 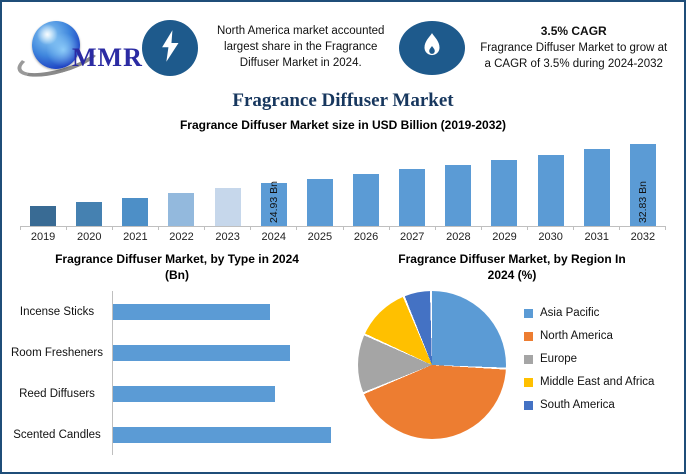 I want to click on type-label: Incense Sticks, so click(x=57, y=311).